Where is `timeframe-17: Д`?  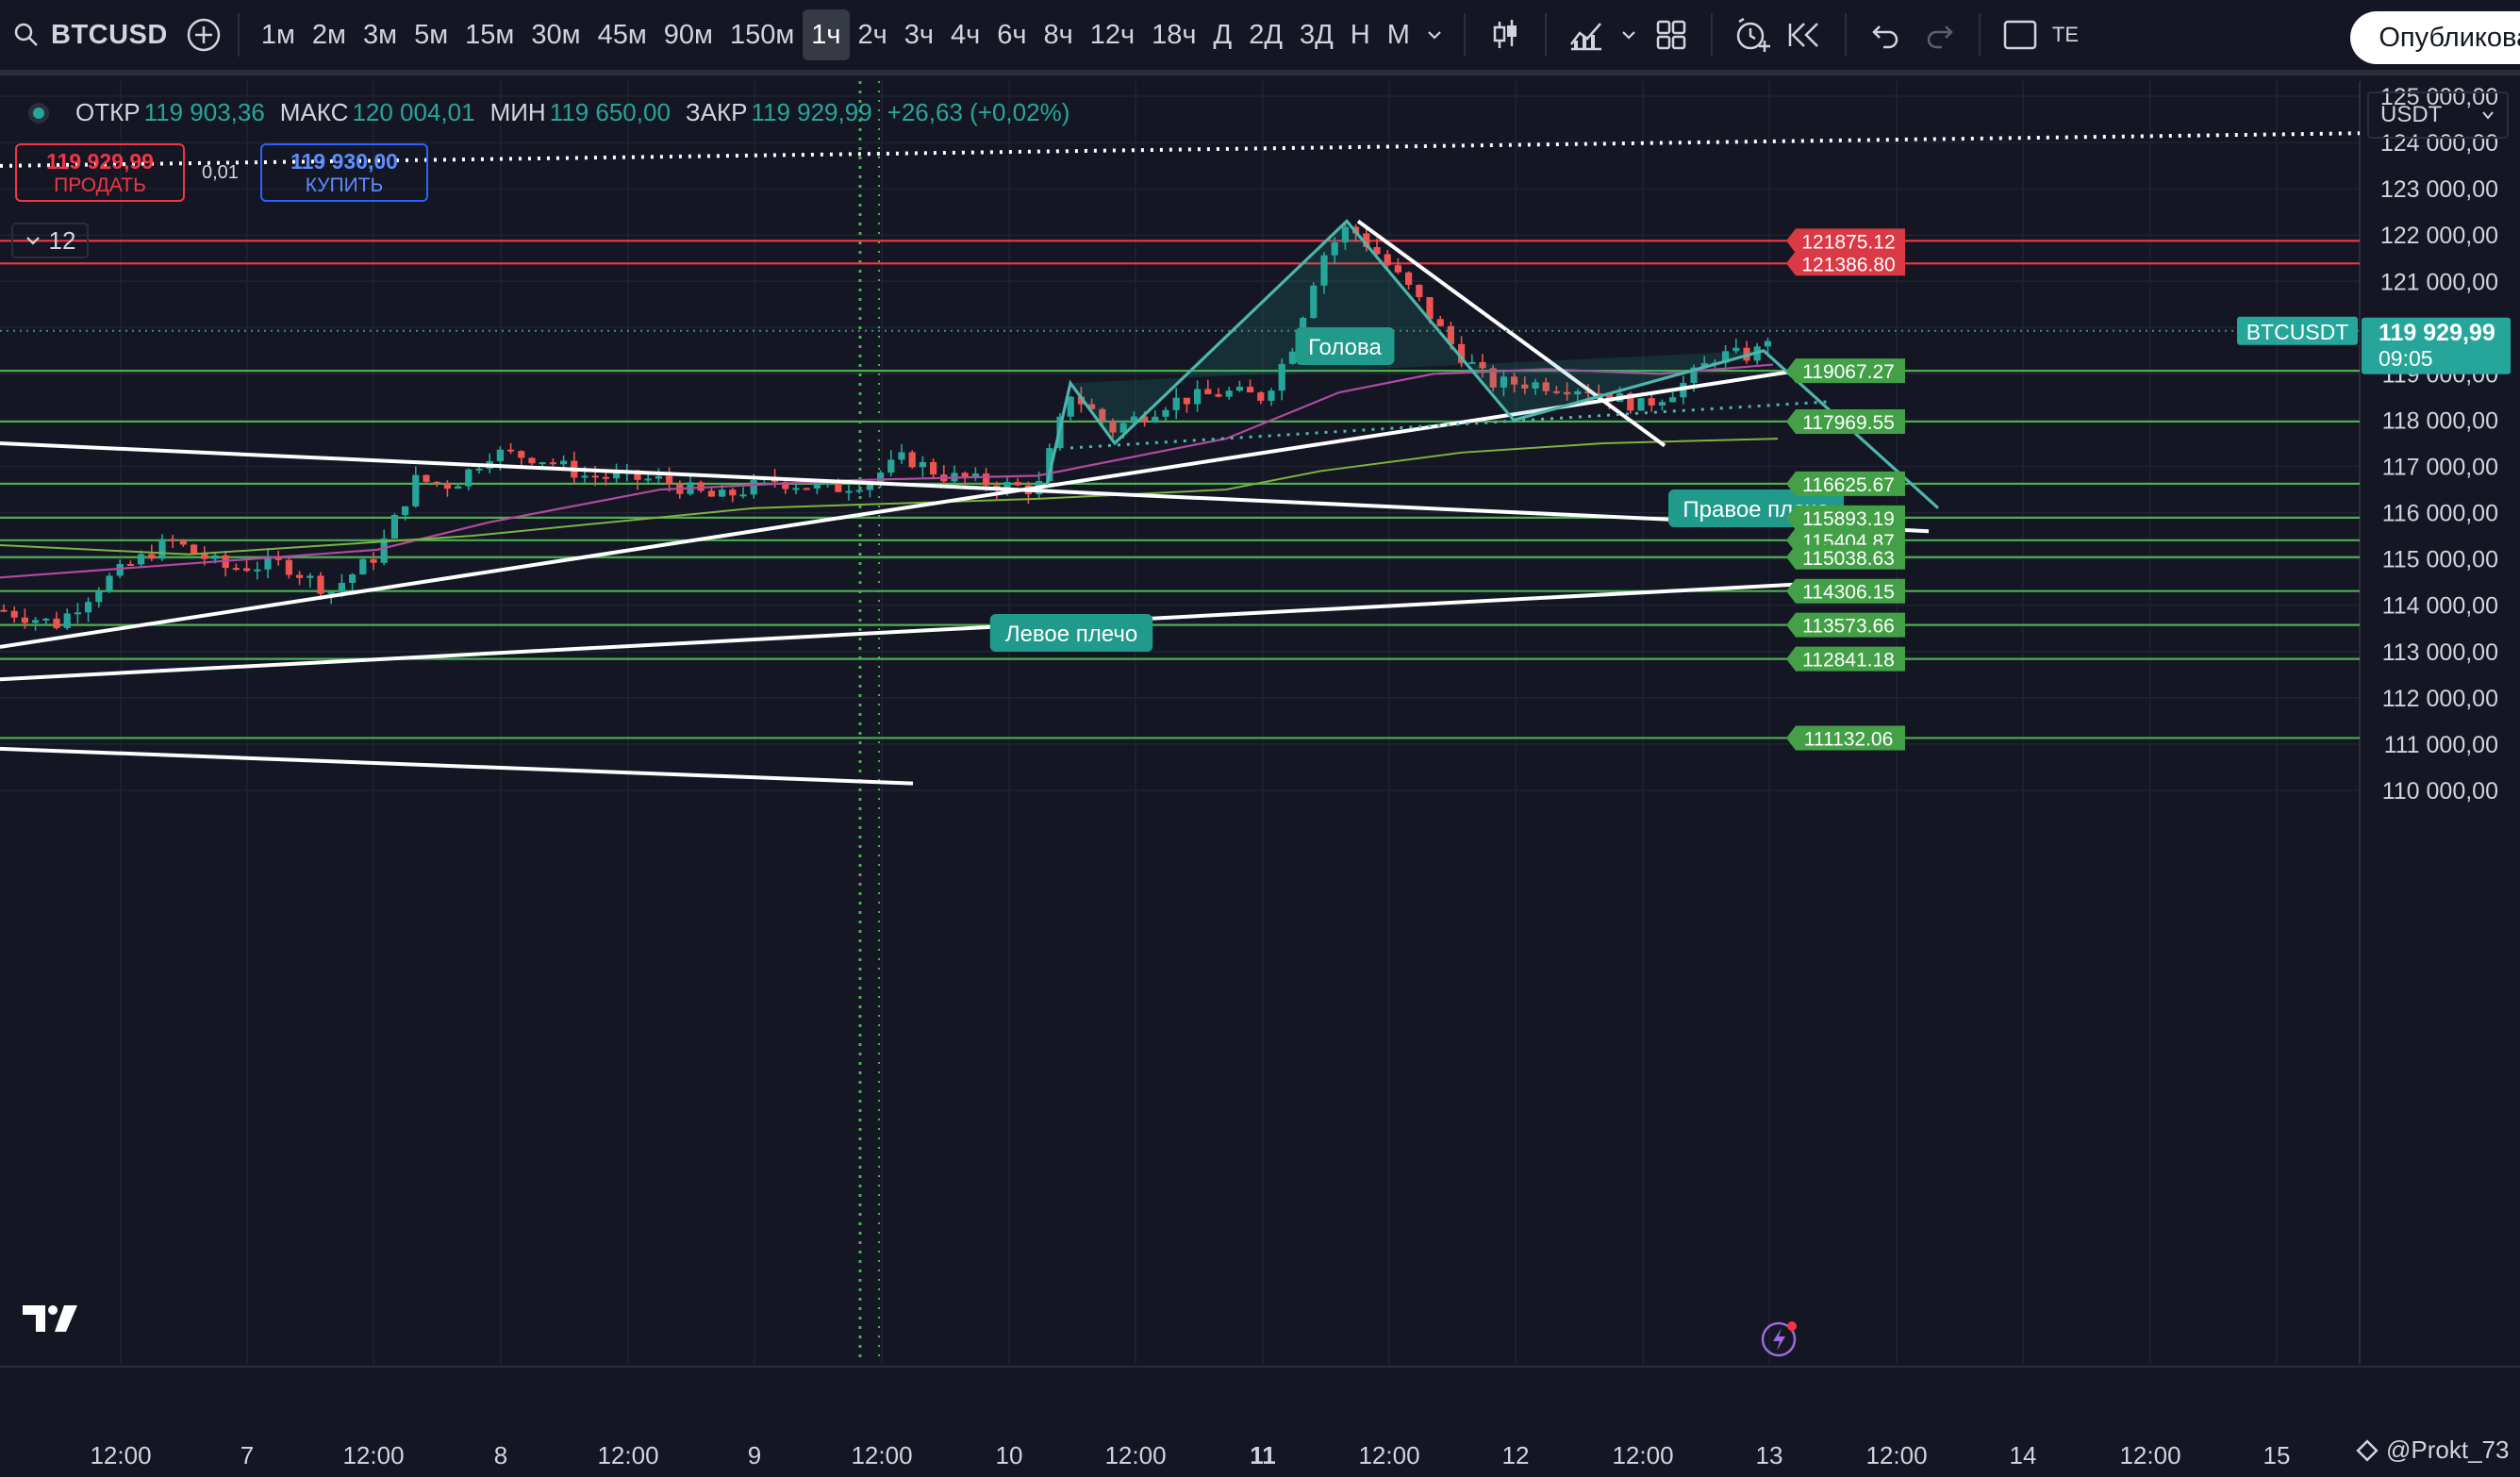
timeframe-17: Д is located at coordinates (1223, 35).